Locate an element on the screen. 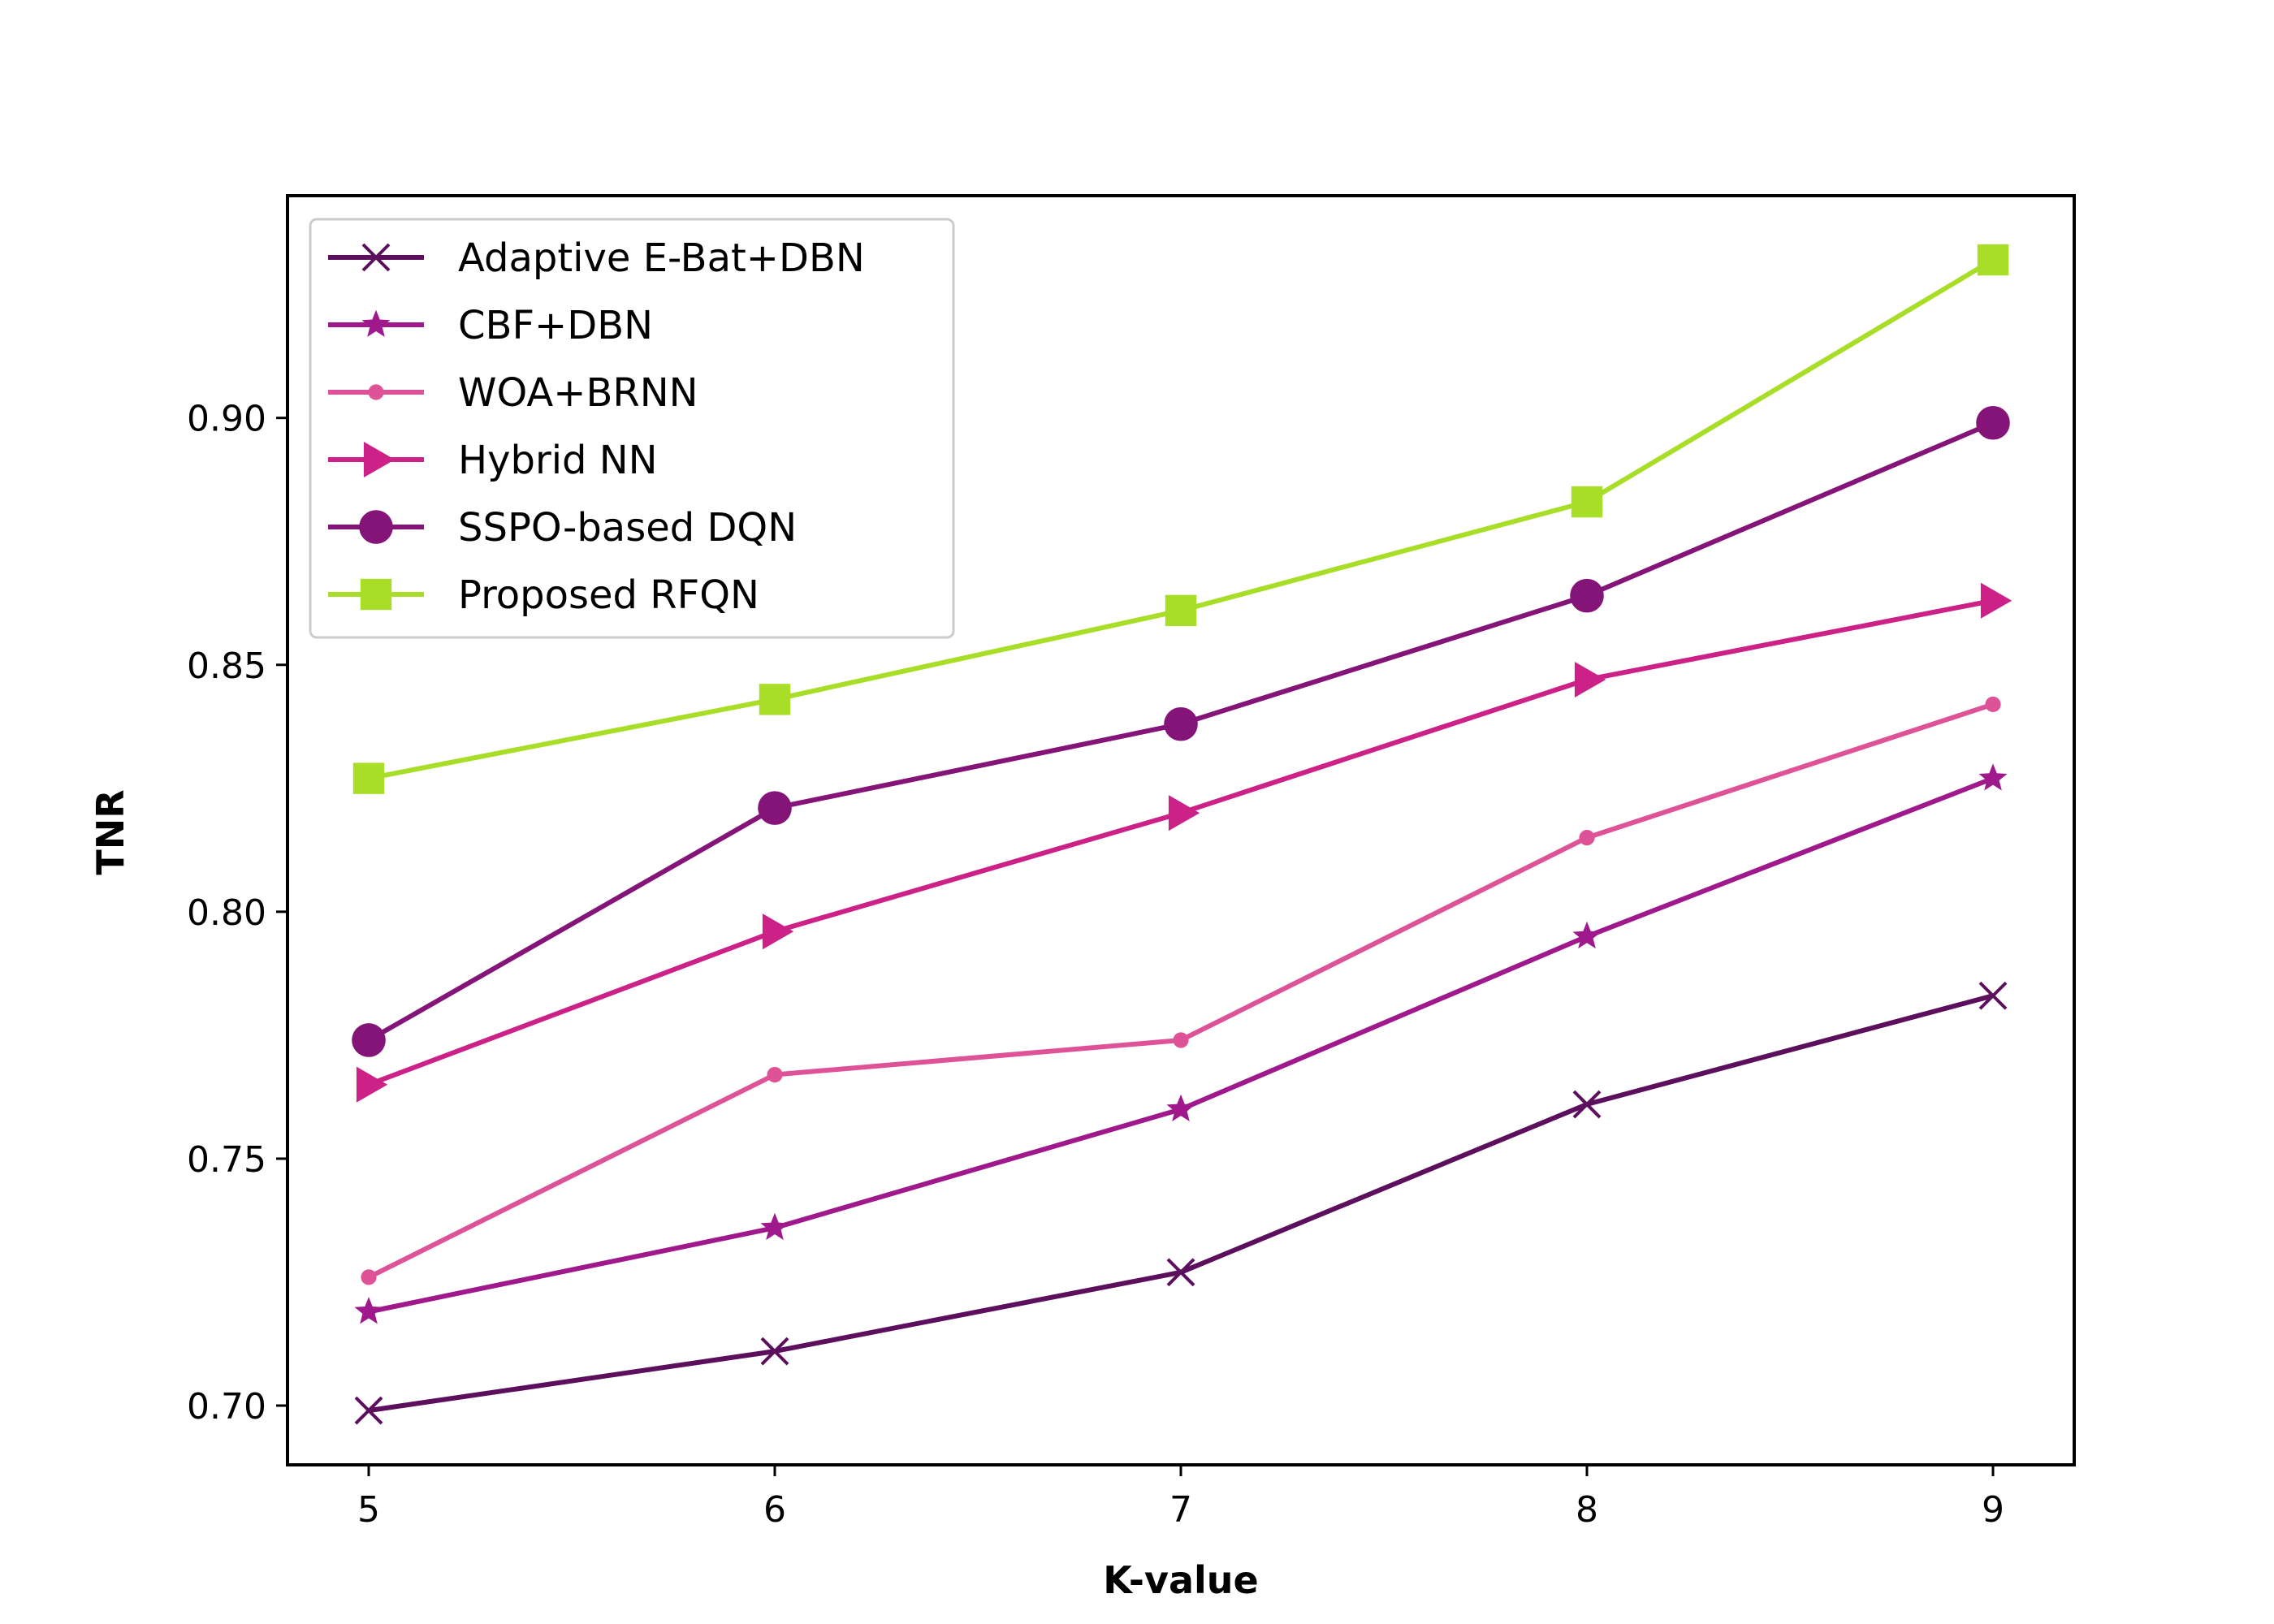  legend-item-cbf-dbn: CBF+DBN is located at coordinates (491, 326).